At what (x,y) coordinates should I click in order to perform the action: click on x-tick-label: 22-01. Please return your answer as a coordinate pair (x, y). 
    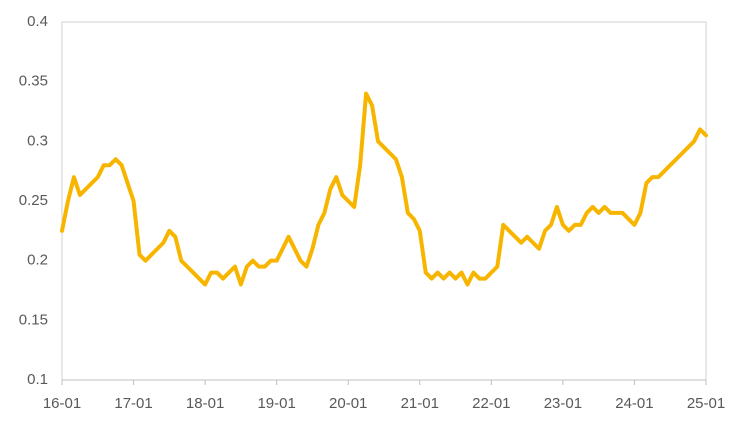
    Looking at the image, I should click on (491, 403).